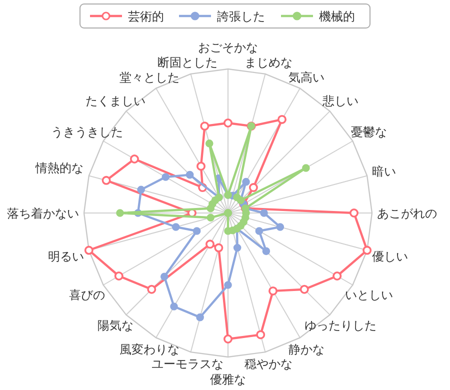 This screenshot has height=390, width=450. Describe the element at coordinates (188, 364) in the screenshot. I see `spoke-label: ユーモラスな` at that location.